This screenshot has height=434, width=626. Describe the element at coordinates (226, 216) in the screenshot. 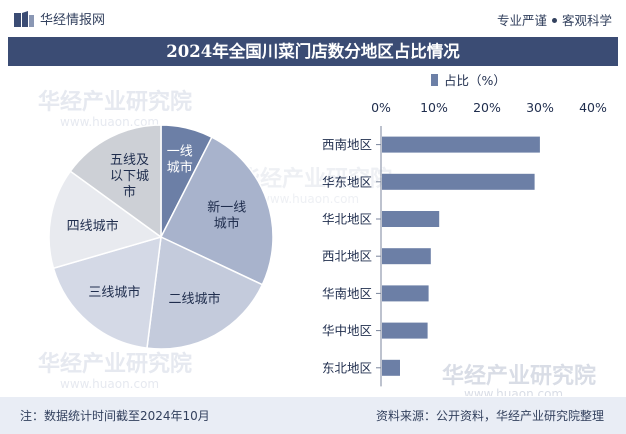

I see `pie-slice-label: 新一线城市` at that location.